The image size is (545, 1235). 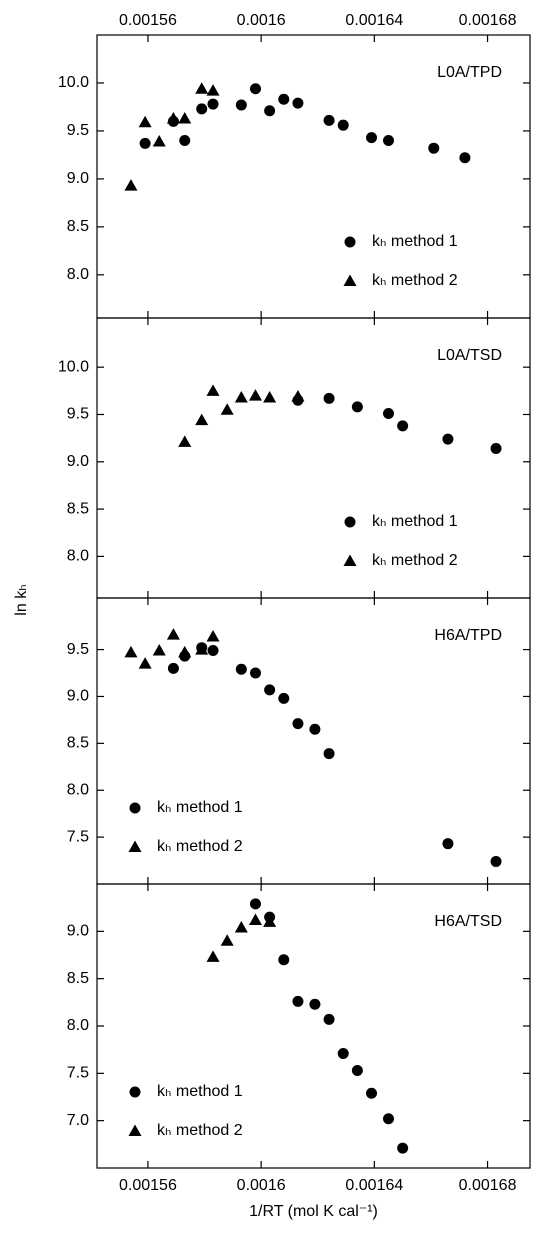 What do you see at coordinates (468, 635) in the screenshot?
I see `panel-label: H6A/TPD` at bounding box center [468, 635].